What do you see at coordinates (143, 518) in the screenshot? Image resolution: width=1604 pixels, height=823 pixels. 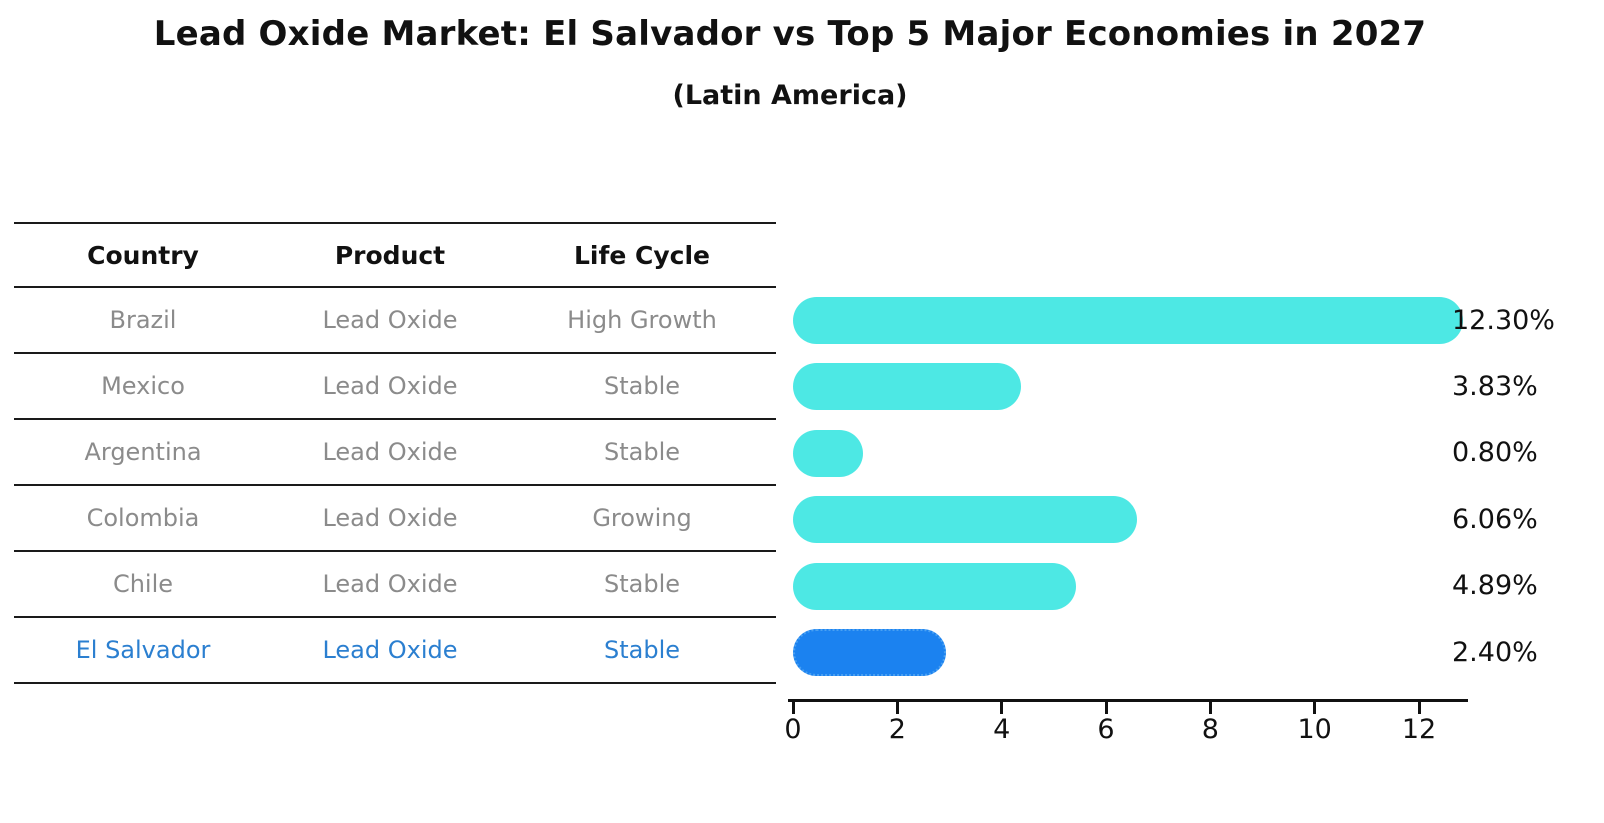 I see `table-cell-country: Colombia` at bounding box center [143, 518].